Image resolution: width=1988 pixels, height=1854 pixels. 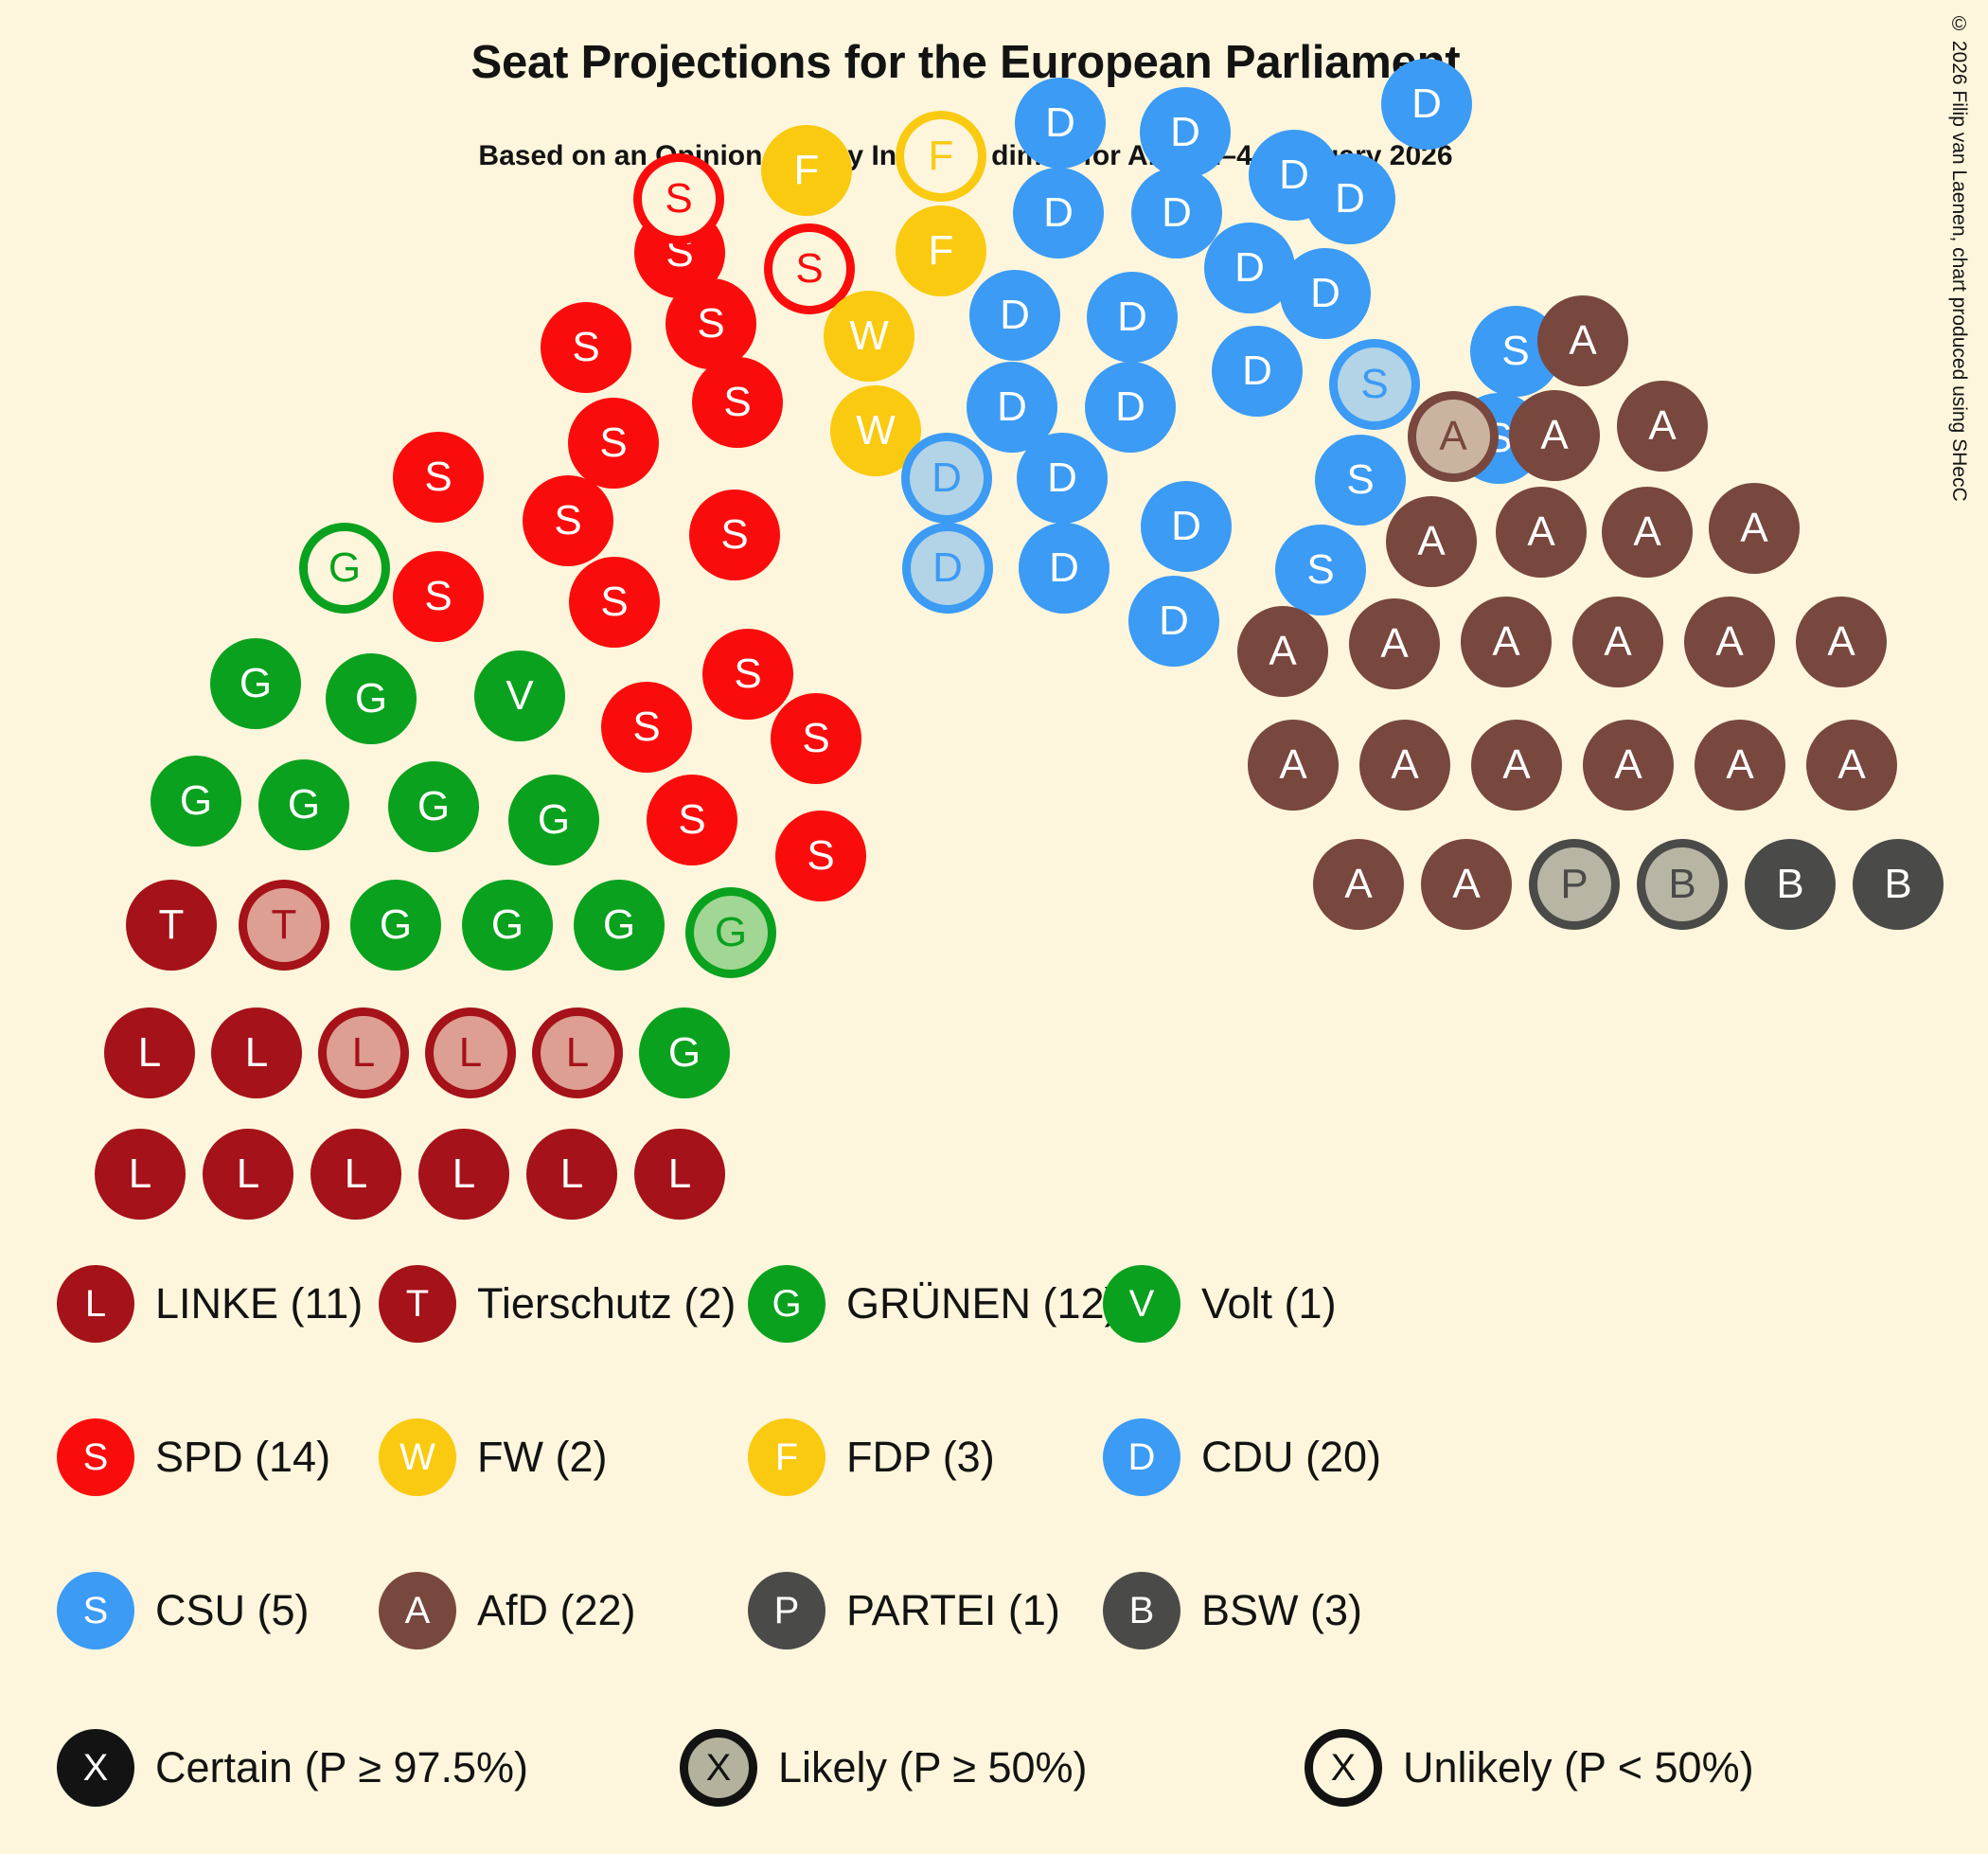 I want to click on legend-item-unlikely: X Unlikely (P < 50%), so click(x=1529, y=1768).